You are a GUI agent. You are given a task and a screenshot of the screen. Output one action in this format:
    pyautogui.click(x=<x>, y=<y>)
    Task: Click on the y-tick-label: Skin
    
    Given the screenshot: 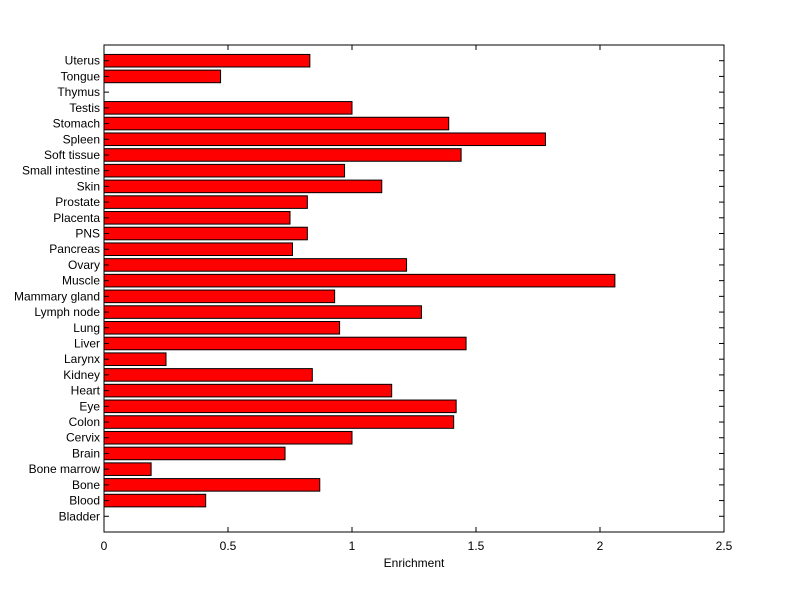 What is the action you would take?
    pyautogui.click(x=88, y=186)
    